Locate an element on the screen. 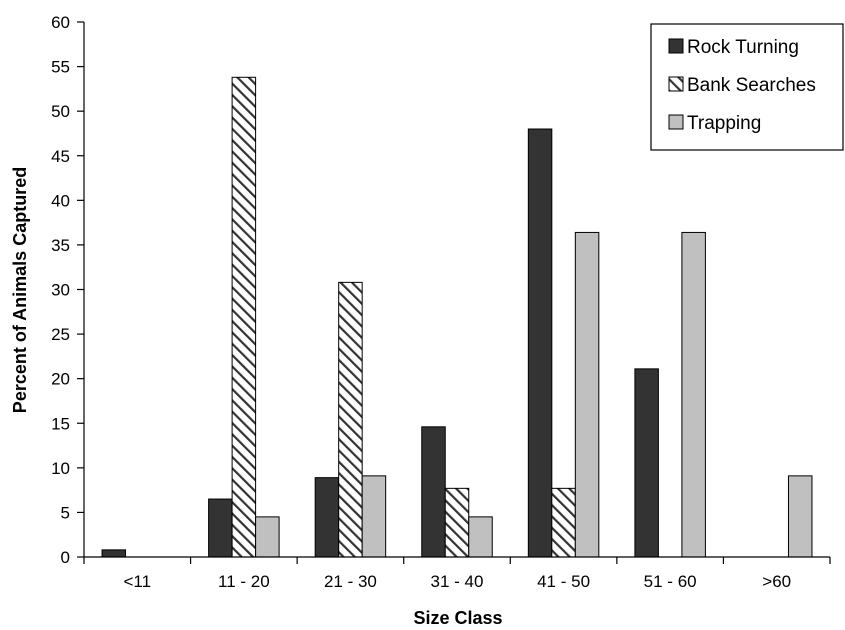 The height and width of the screenshot is (630, 845). y-tick-label: 30 is located at coordinates (60, 290).